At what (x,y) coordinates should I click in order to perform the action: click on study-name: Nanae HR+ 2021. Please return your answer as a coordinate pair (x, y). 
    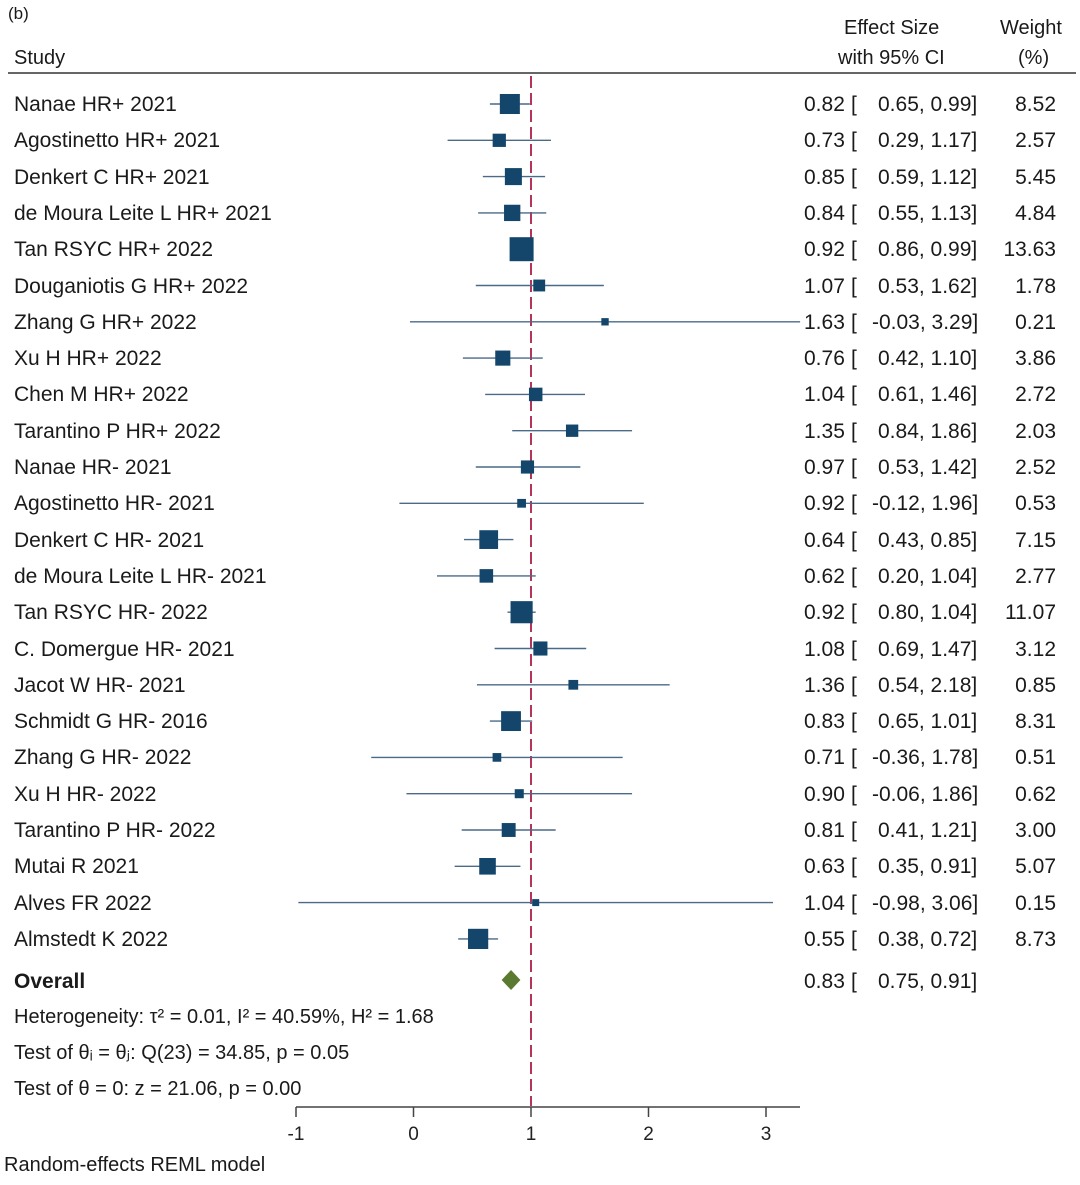
    Looking at the image, I should click on (95, 104).